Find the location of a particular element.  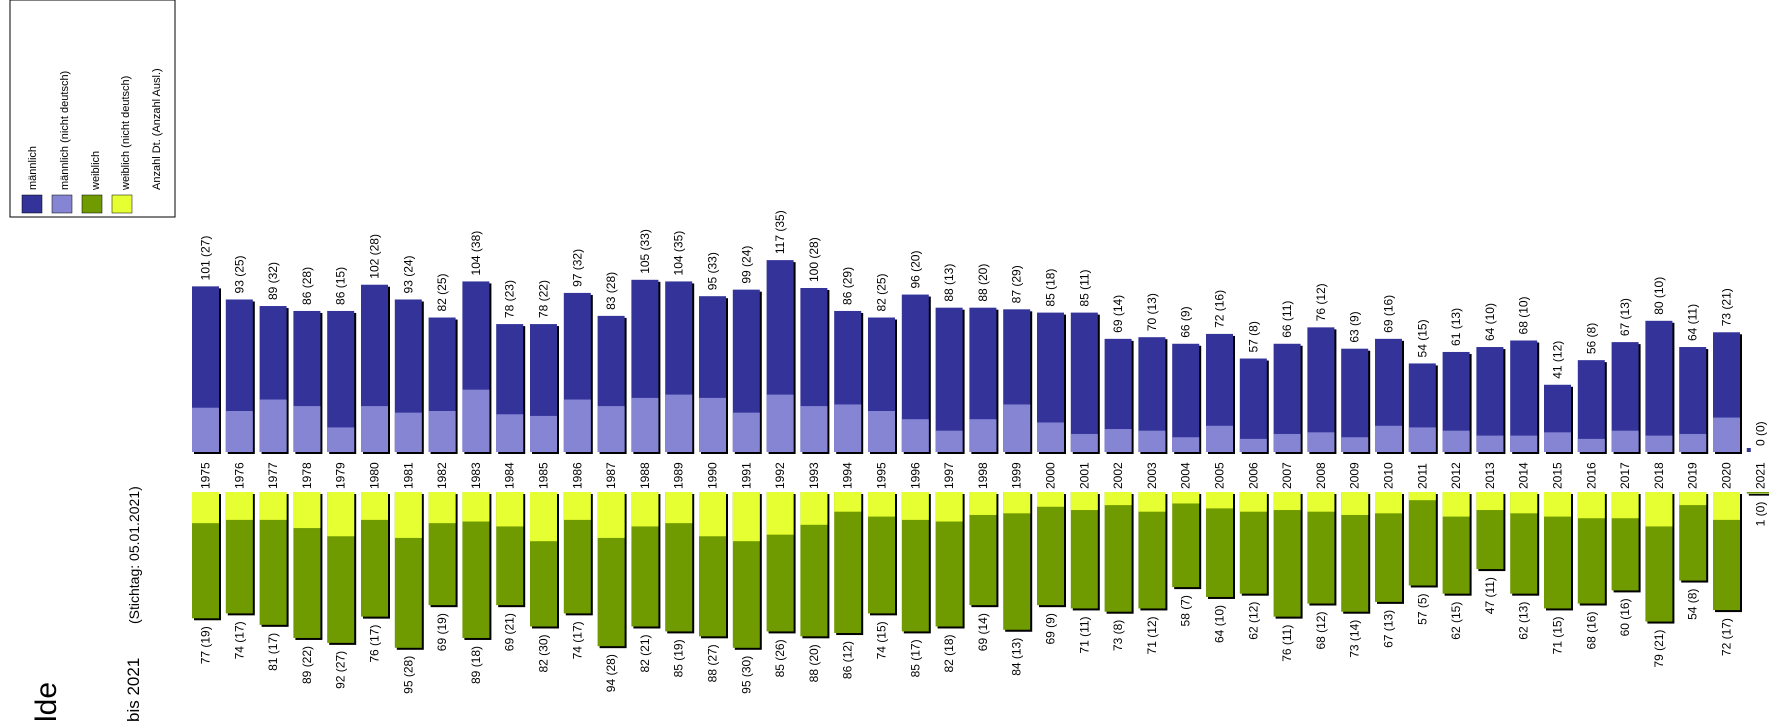

label-maennlich-2018: 80 (10) is located at coordinates (1659, 296).